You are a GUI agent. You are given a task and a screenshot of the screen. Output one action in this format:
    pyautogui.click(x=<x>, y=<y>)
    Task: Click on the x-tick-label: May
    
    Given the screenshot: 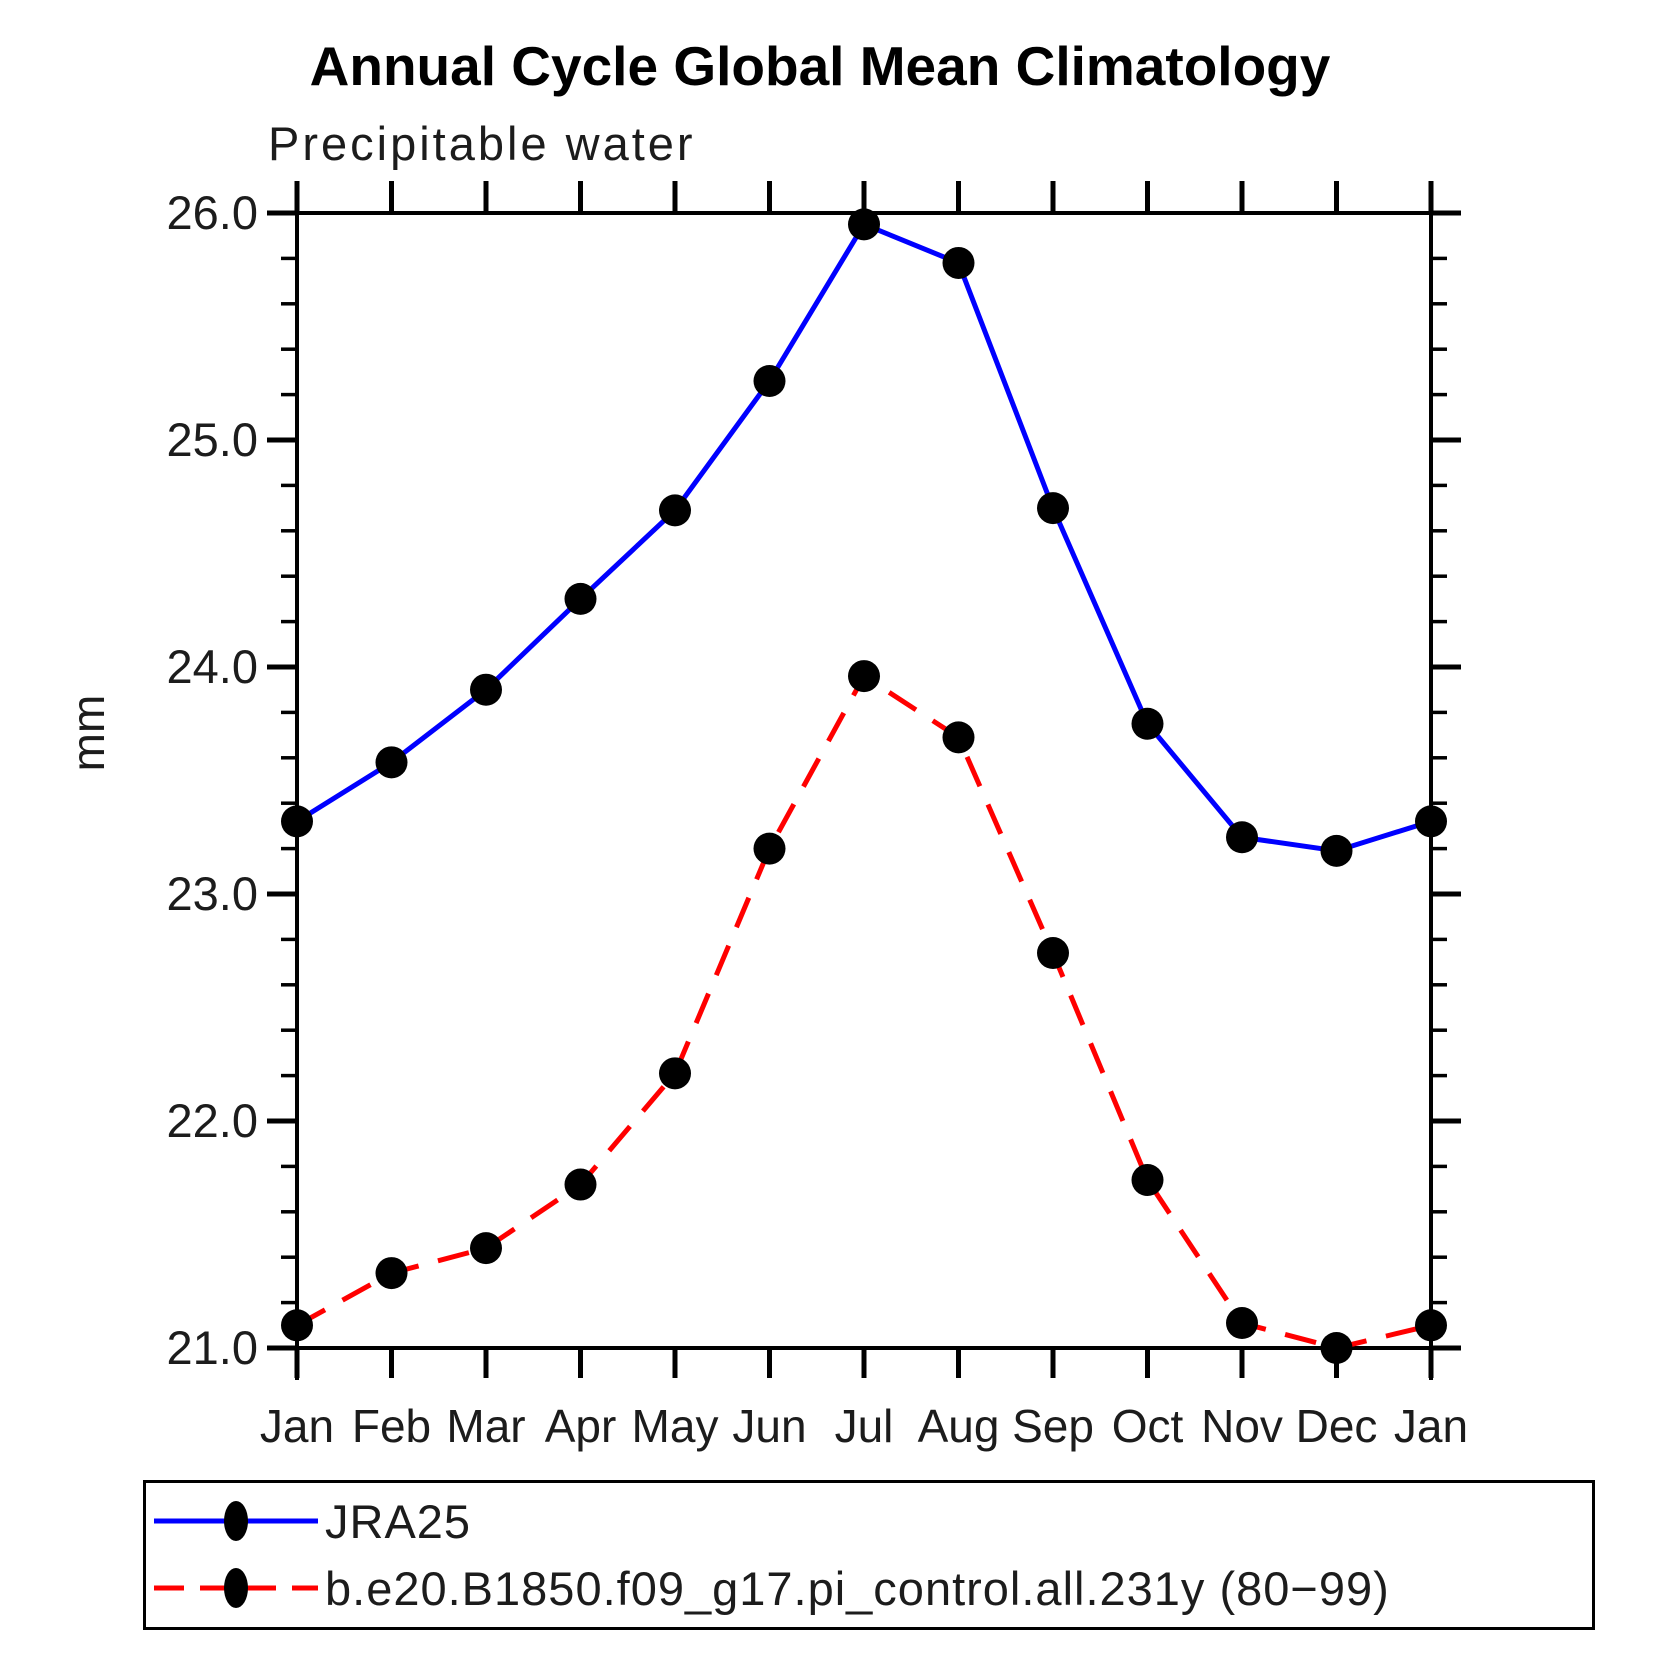 What is the action you would take?
    pyautogui.click(x=675, y=1426)
    